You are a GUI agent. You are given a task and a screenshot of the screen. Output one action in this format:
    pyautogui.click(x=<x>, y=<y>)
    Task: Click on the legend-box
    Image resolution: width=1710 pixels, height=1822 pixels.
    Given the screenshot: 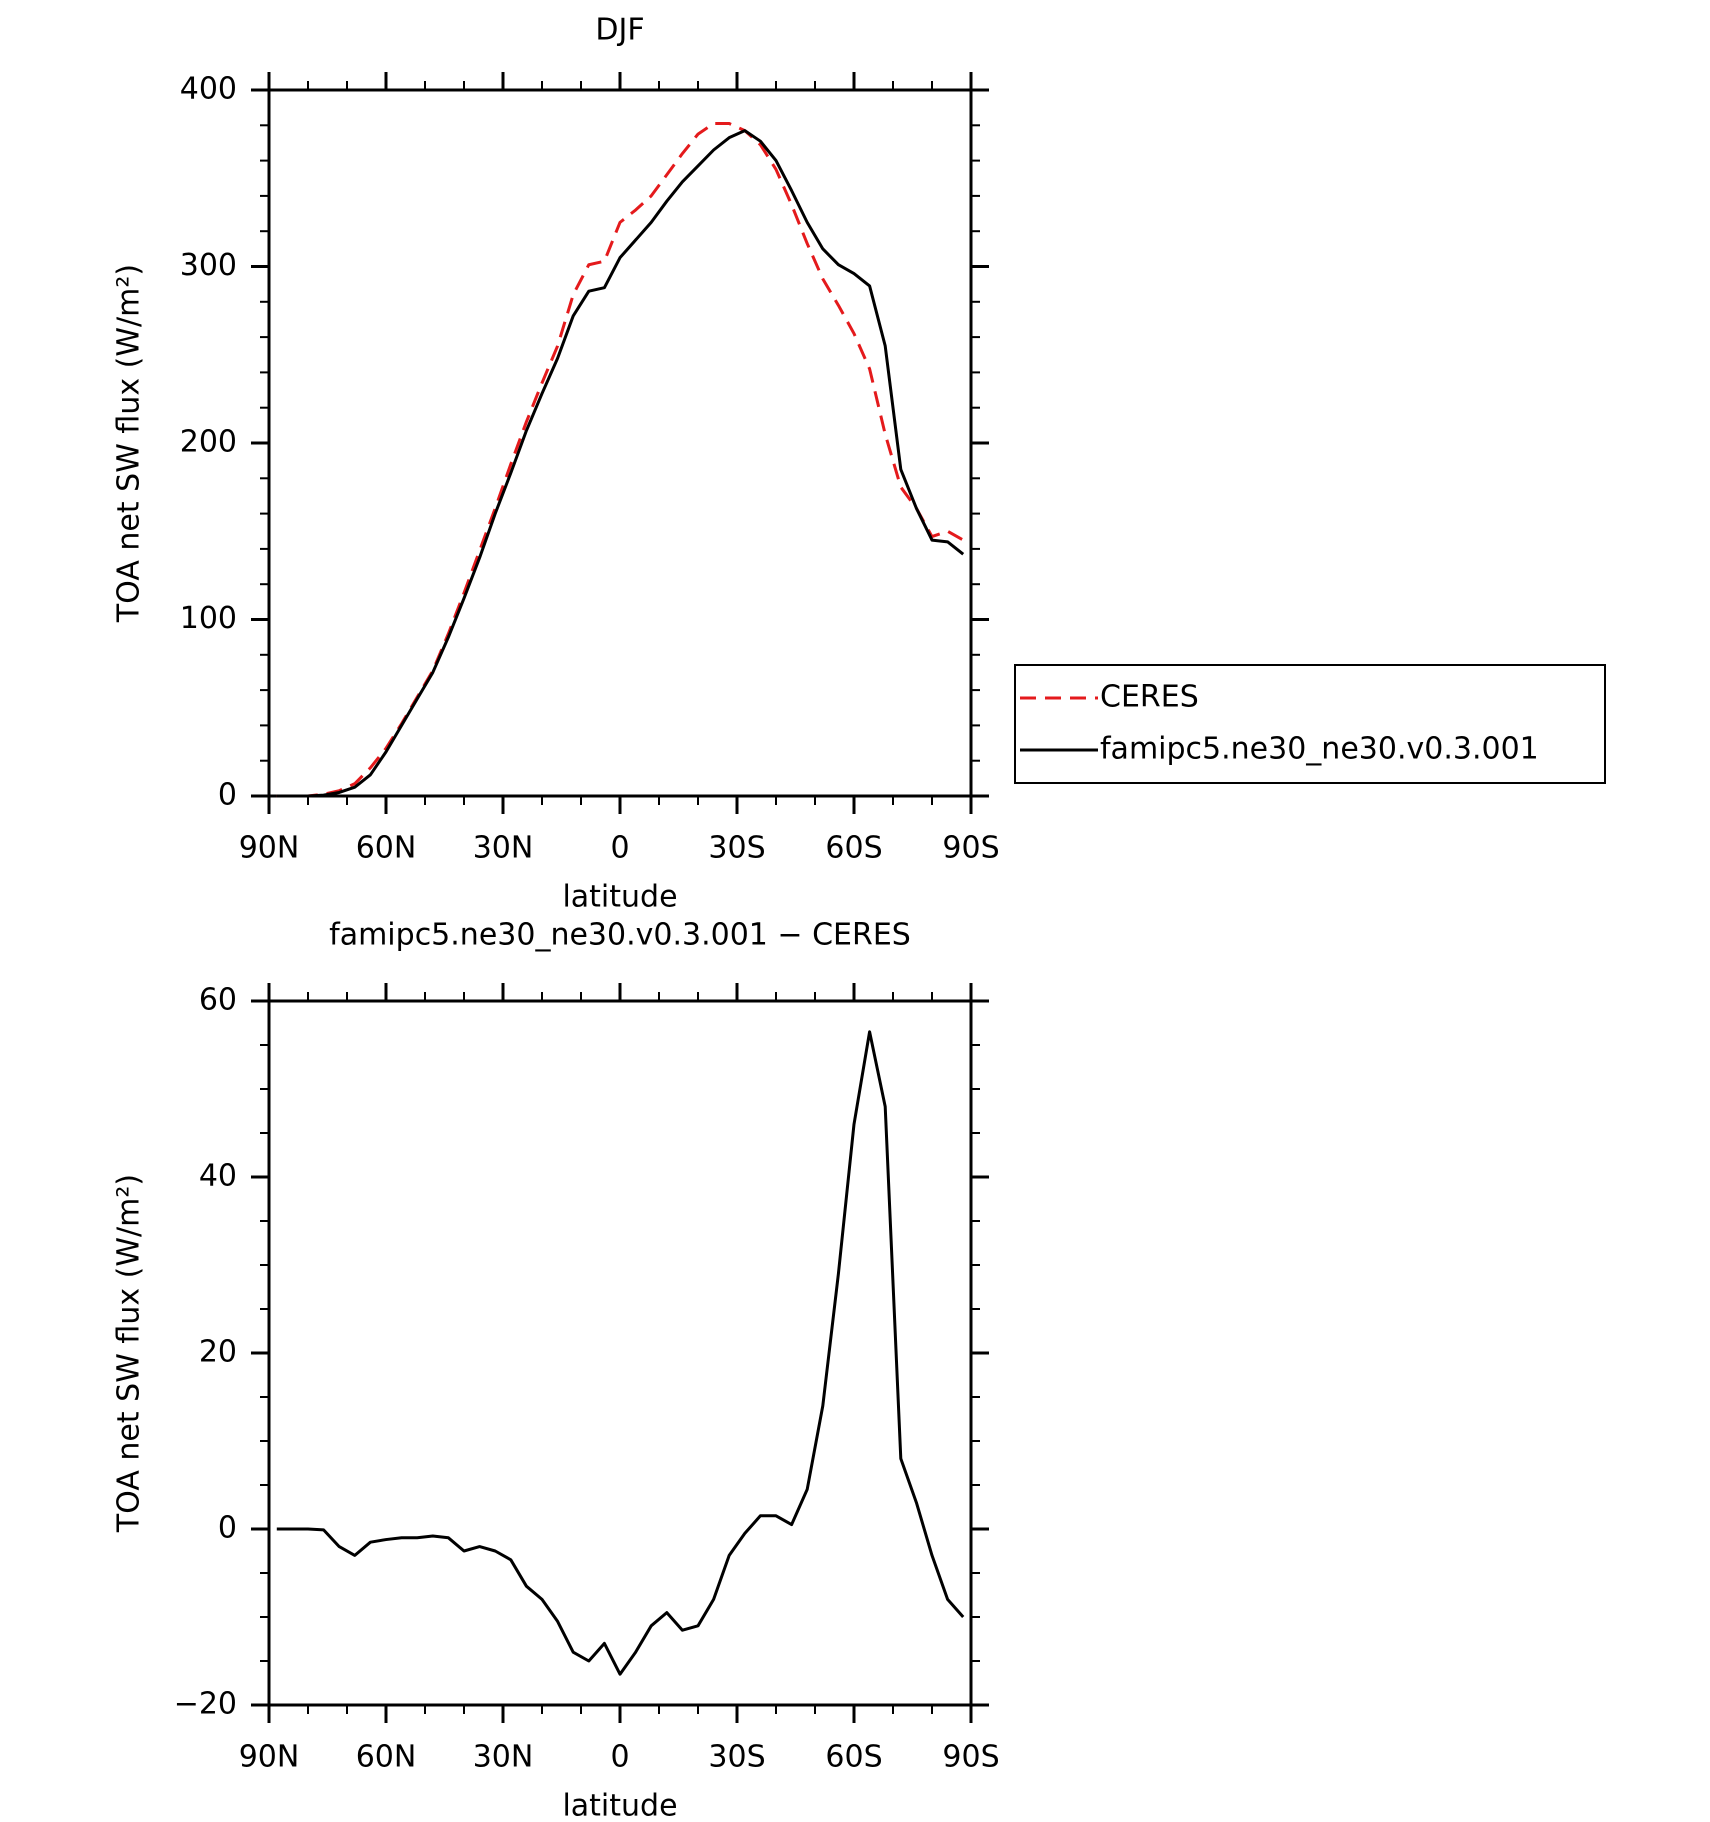 What is the action you would take?
    pyautogui.click(x=1310, y=724)
    